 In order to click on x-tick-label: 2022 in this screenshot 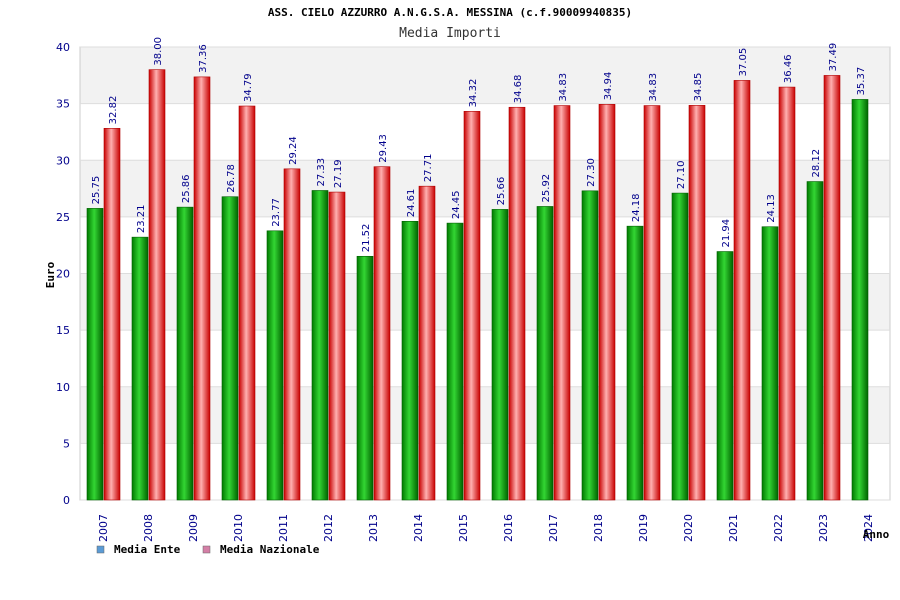, I will do `click(778, 528)`.